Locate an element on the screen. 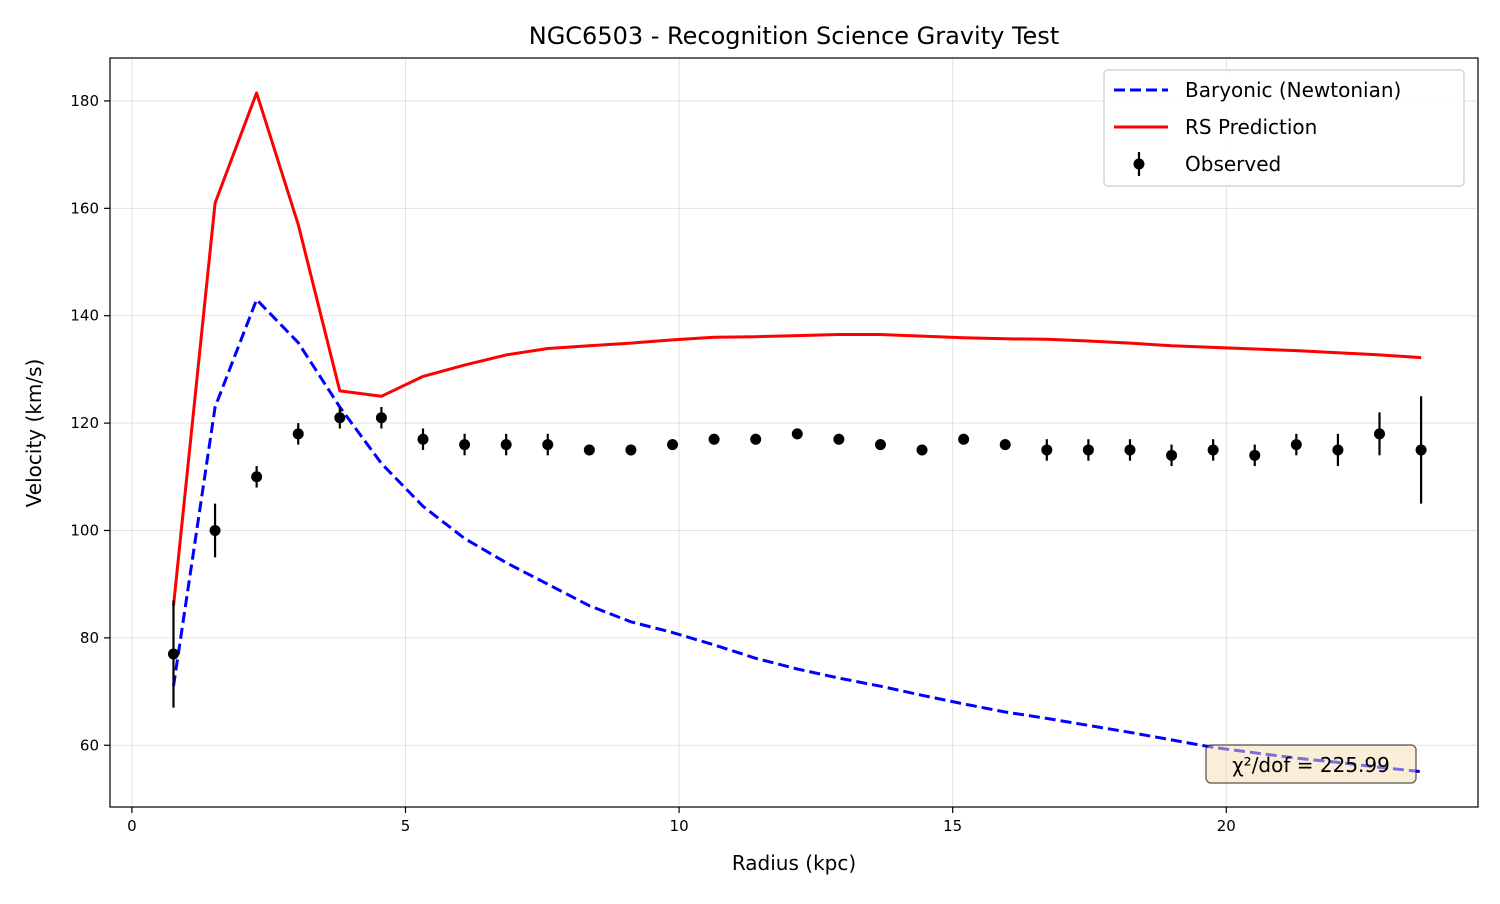  x-tick-label: 5 is located at coordinates (406, 826).